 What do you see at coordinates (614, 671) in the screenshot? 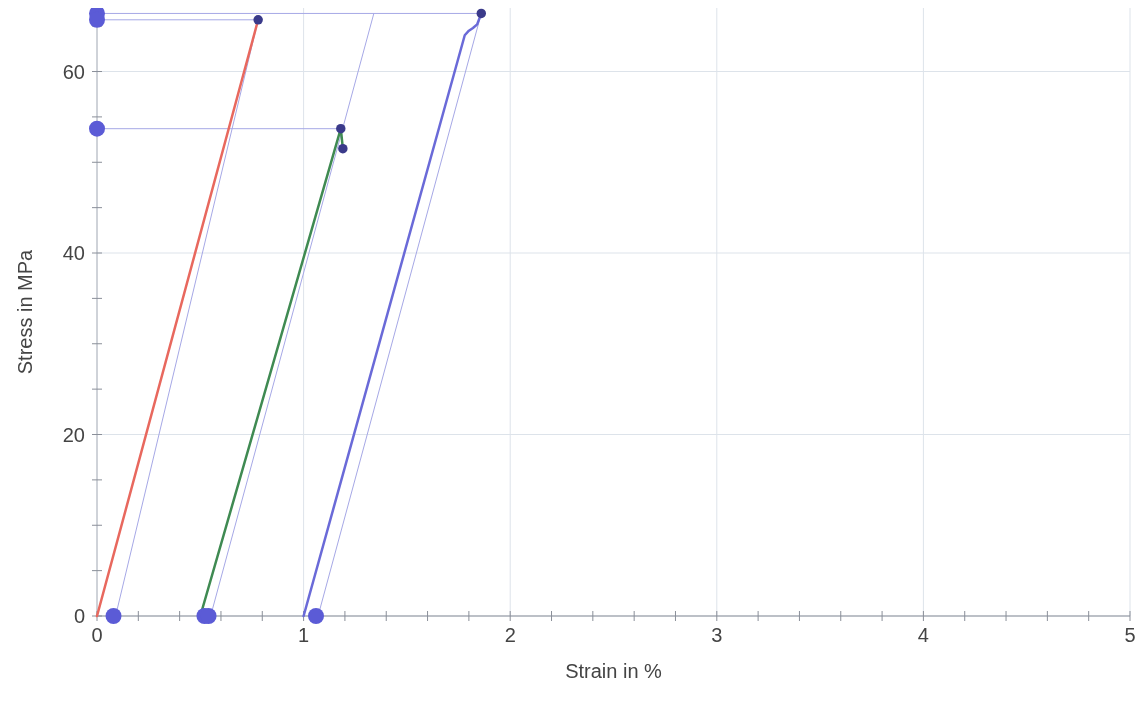
I see `x-axis-title: Strain in %` at bounding box center [614, 671].